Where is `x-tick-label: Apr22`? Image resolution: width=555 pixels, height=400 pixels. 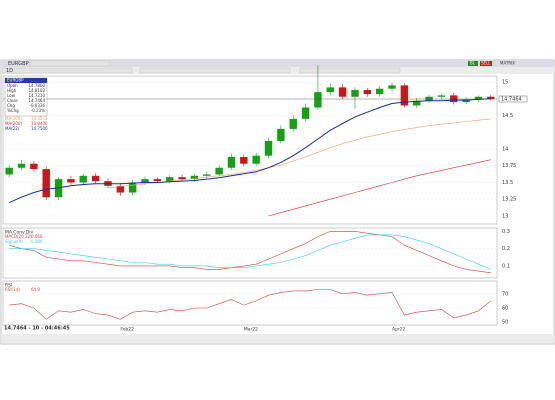 x-tick-label: Apr22 is located at coordinates (399, 330).